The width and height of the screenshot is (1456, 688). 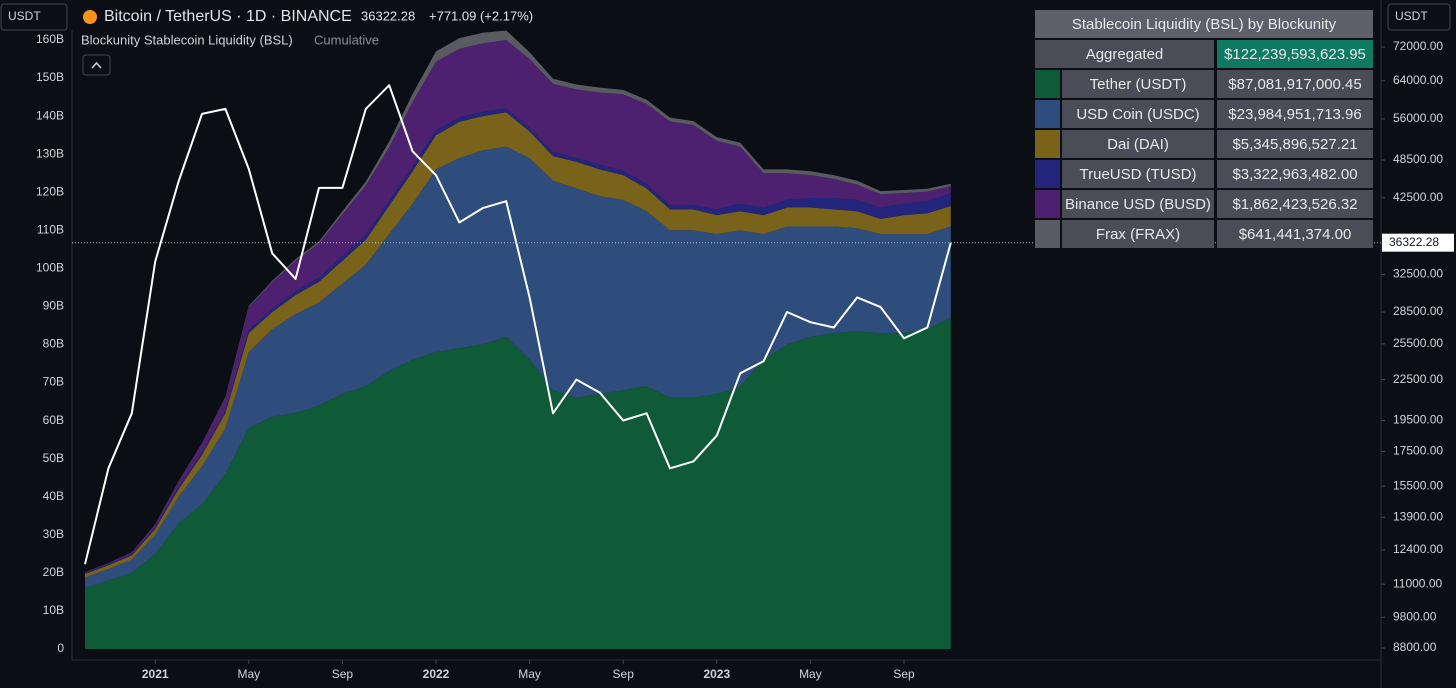 What do you see at coordinates (1295, 174) in the screenshot?
I see `legend-value: $3,322,963,482.00` at bounding box center [1295, 174].